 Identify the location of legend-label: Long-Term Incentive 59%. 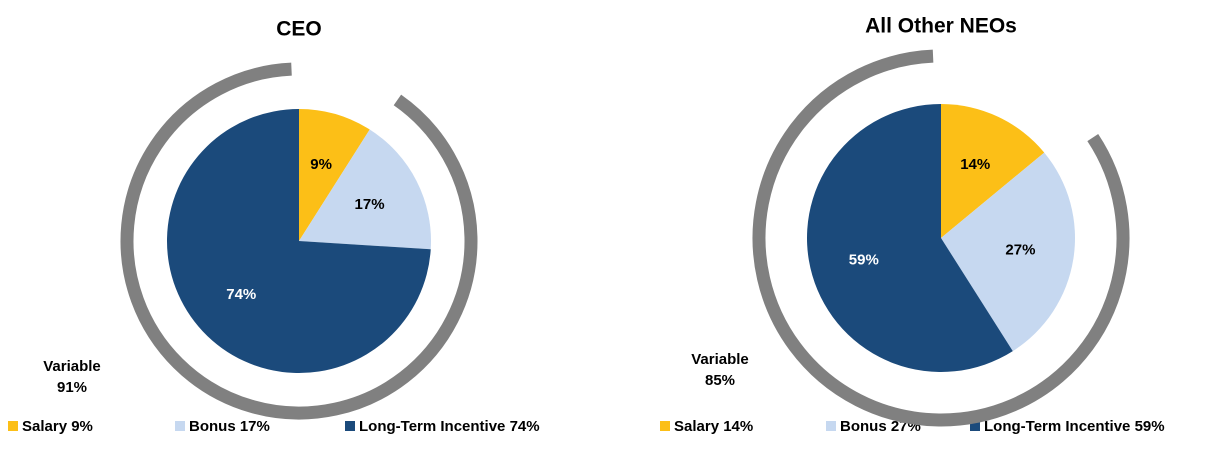
(1074, 426).